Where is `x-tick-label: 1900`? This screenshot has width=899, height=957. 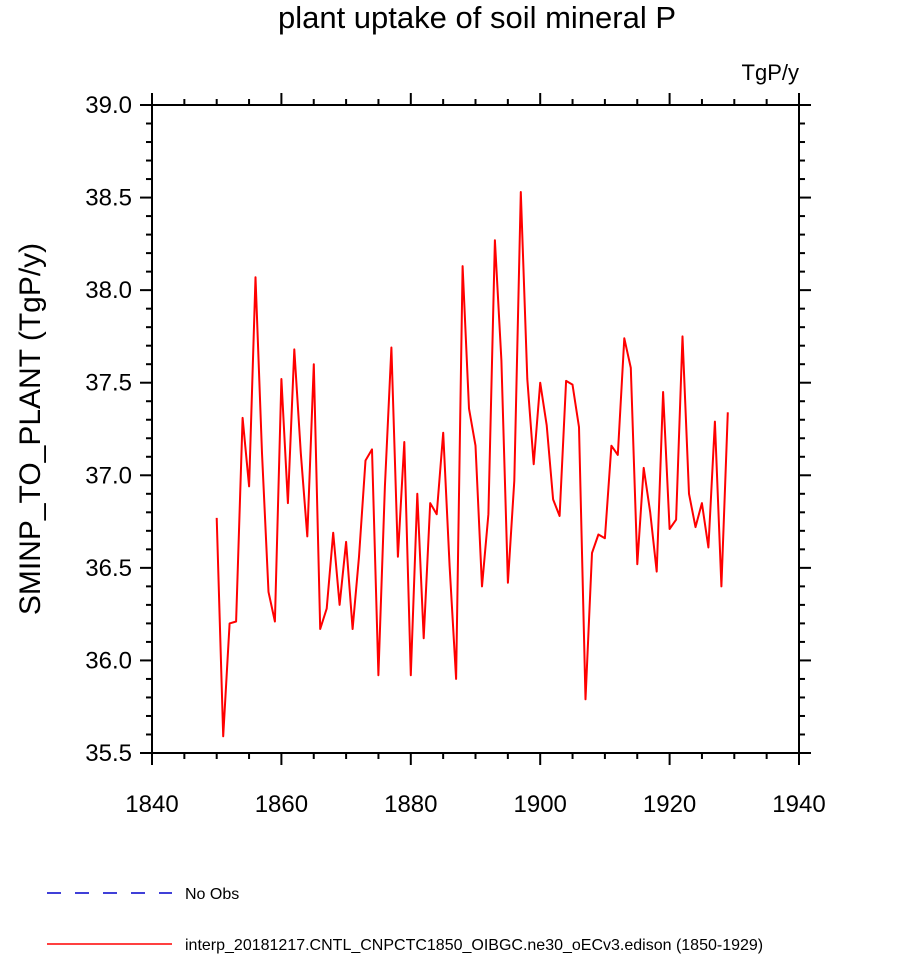
x-tick-label: 1900 is located at coordinates (540, 804).